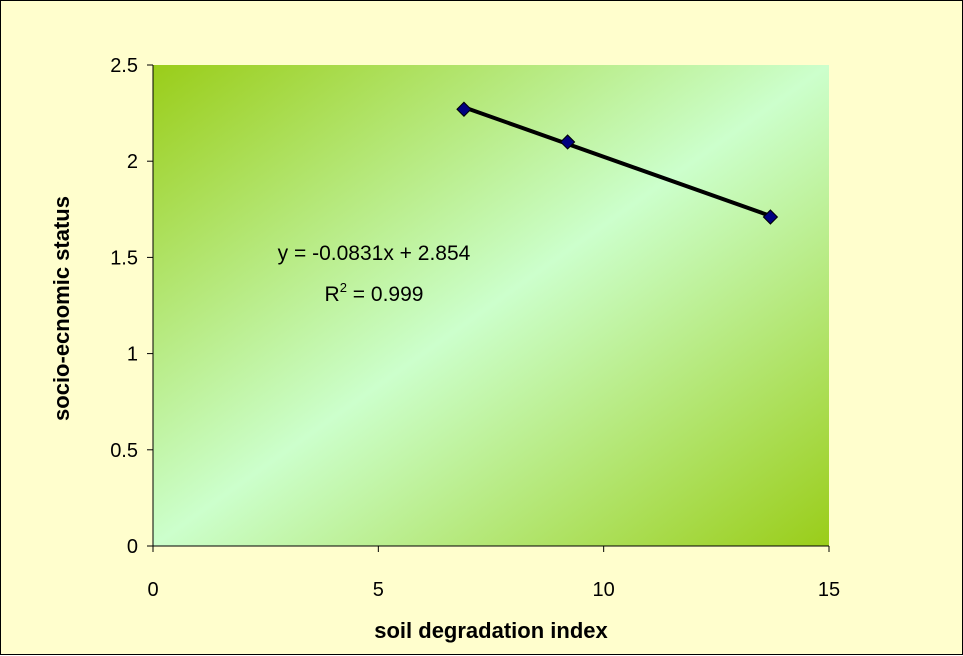  Describe the element at coordinates (124, 258) in the screenshot. I see `y-tick-label: 1.5` at that location.